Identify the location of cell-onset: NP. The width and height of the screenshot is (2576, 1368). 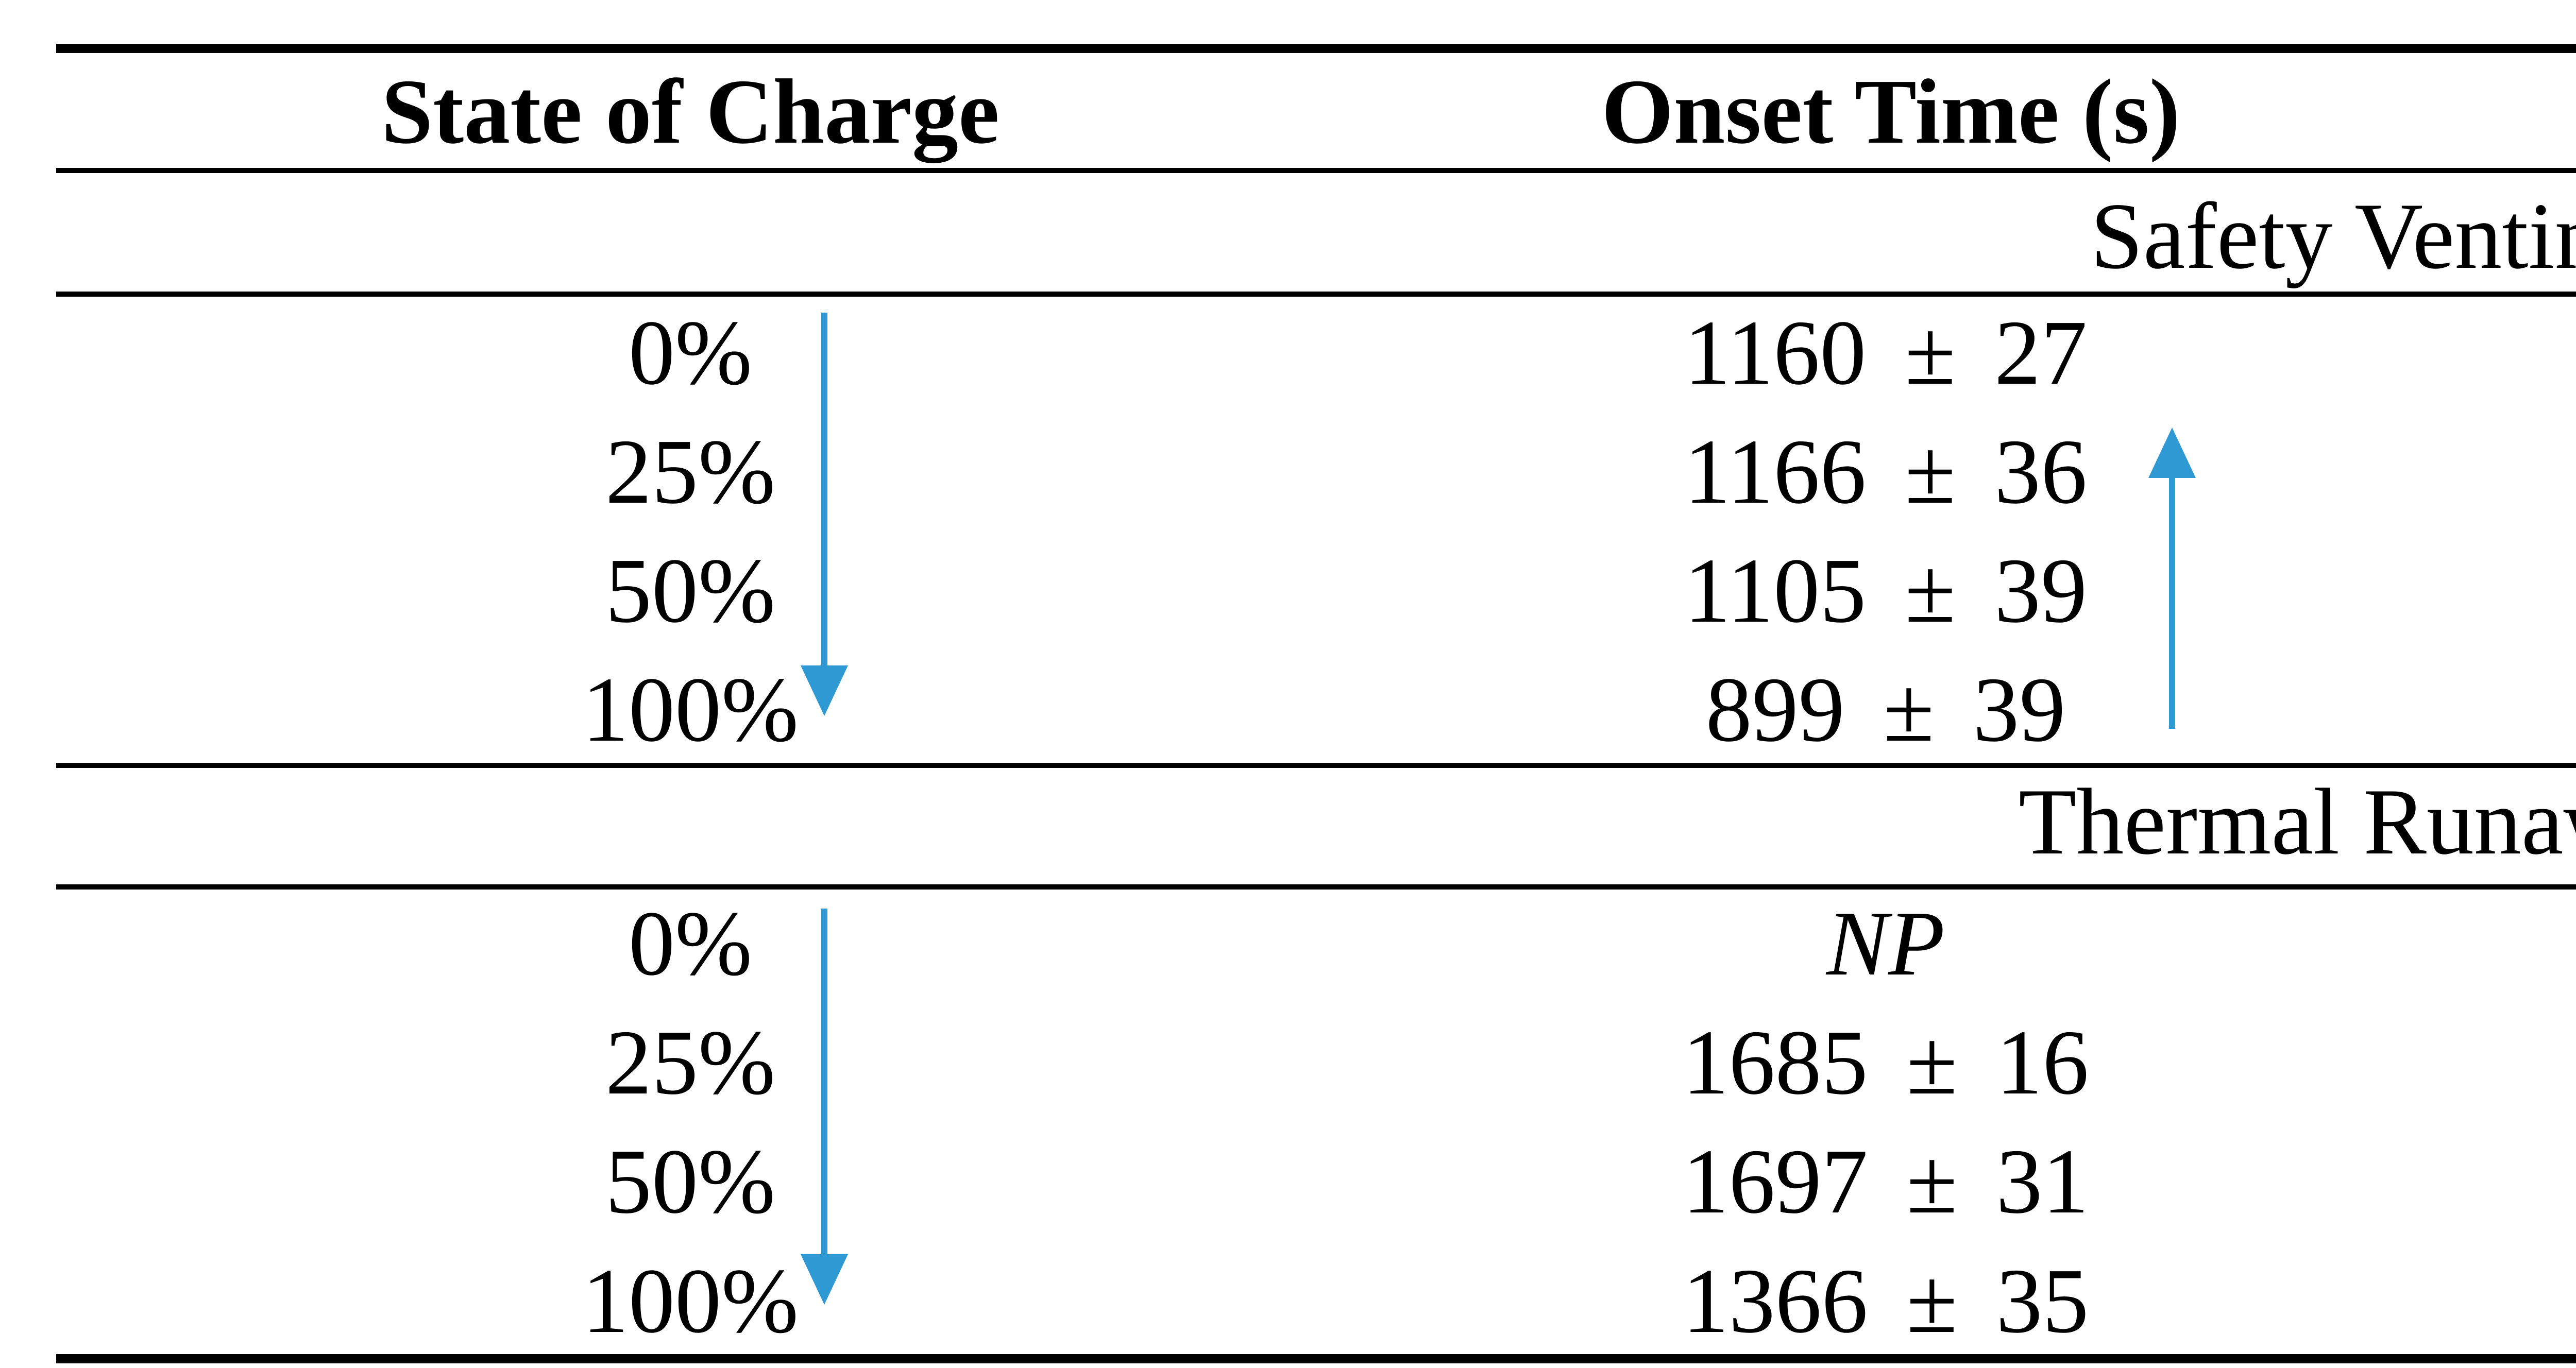
(1885, 943).